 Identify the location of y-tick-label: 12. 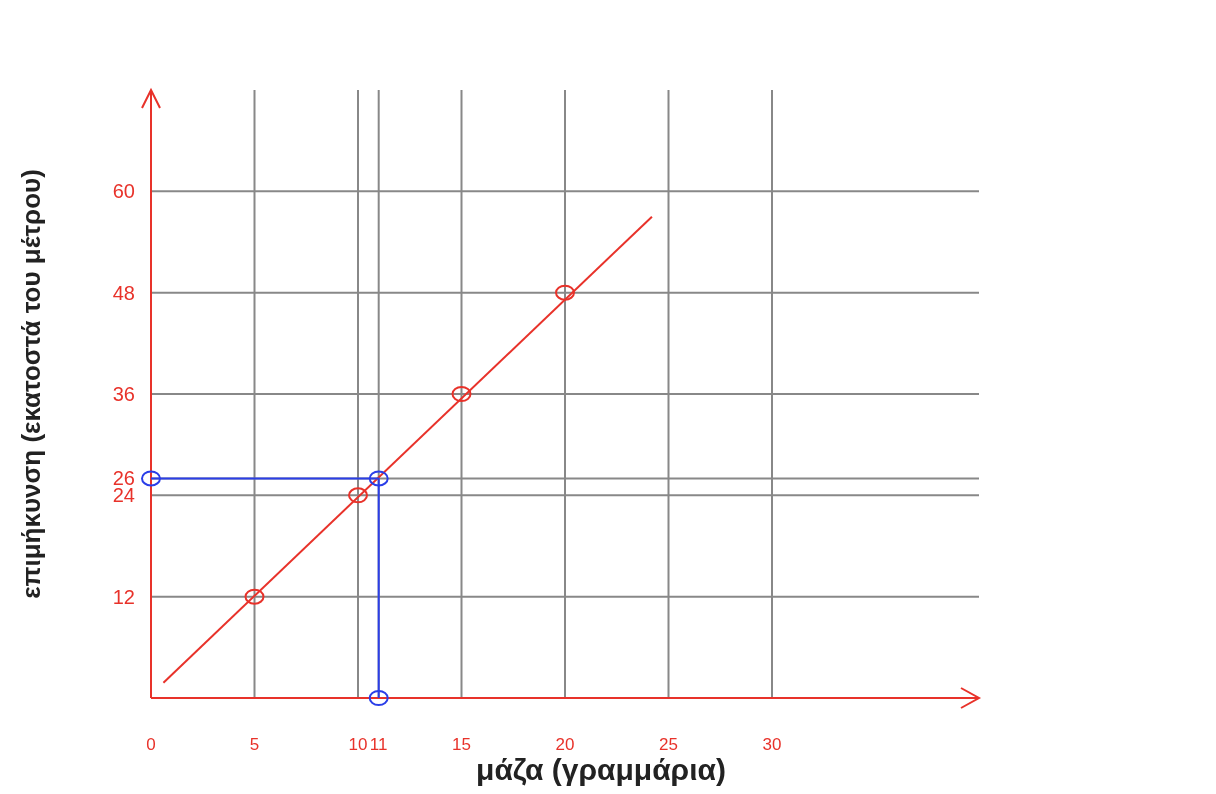
(123, 596).